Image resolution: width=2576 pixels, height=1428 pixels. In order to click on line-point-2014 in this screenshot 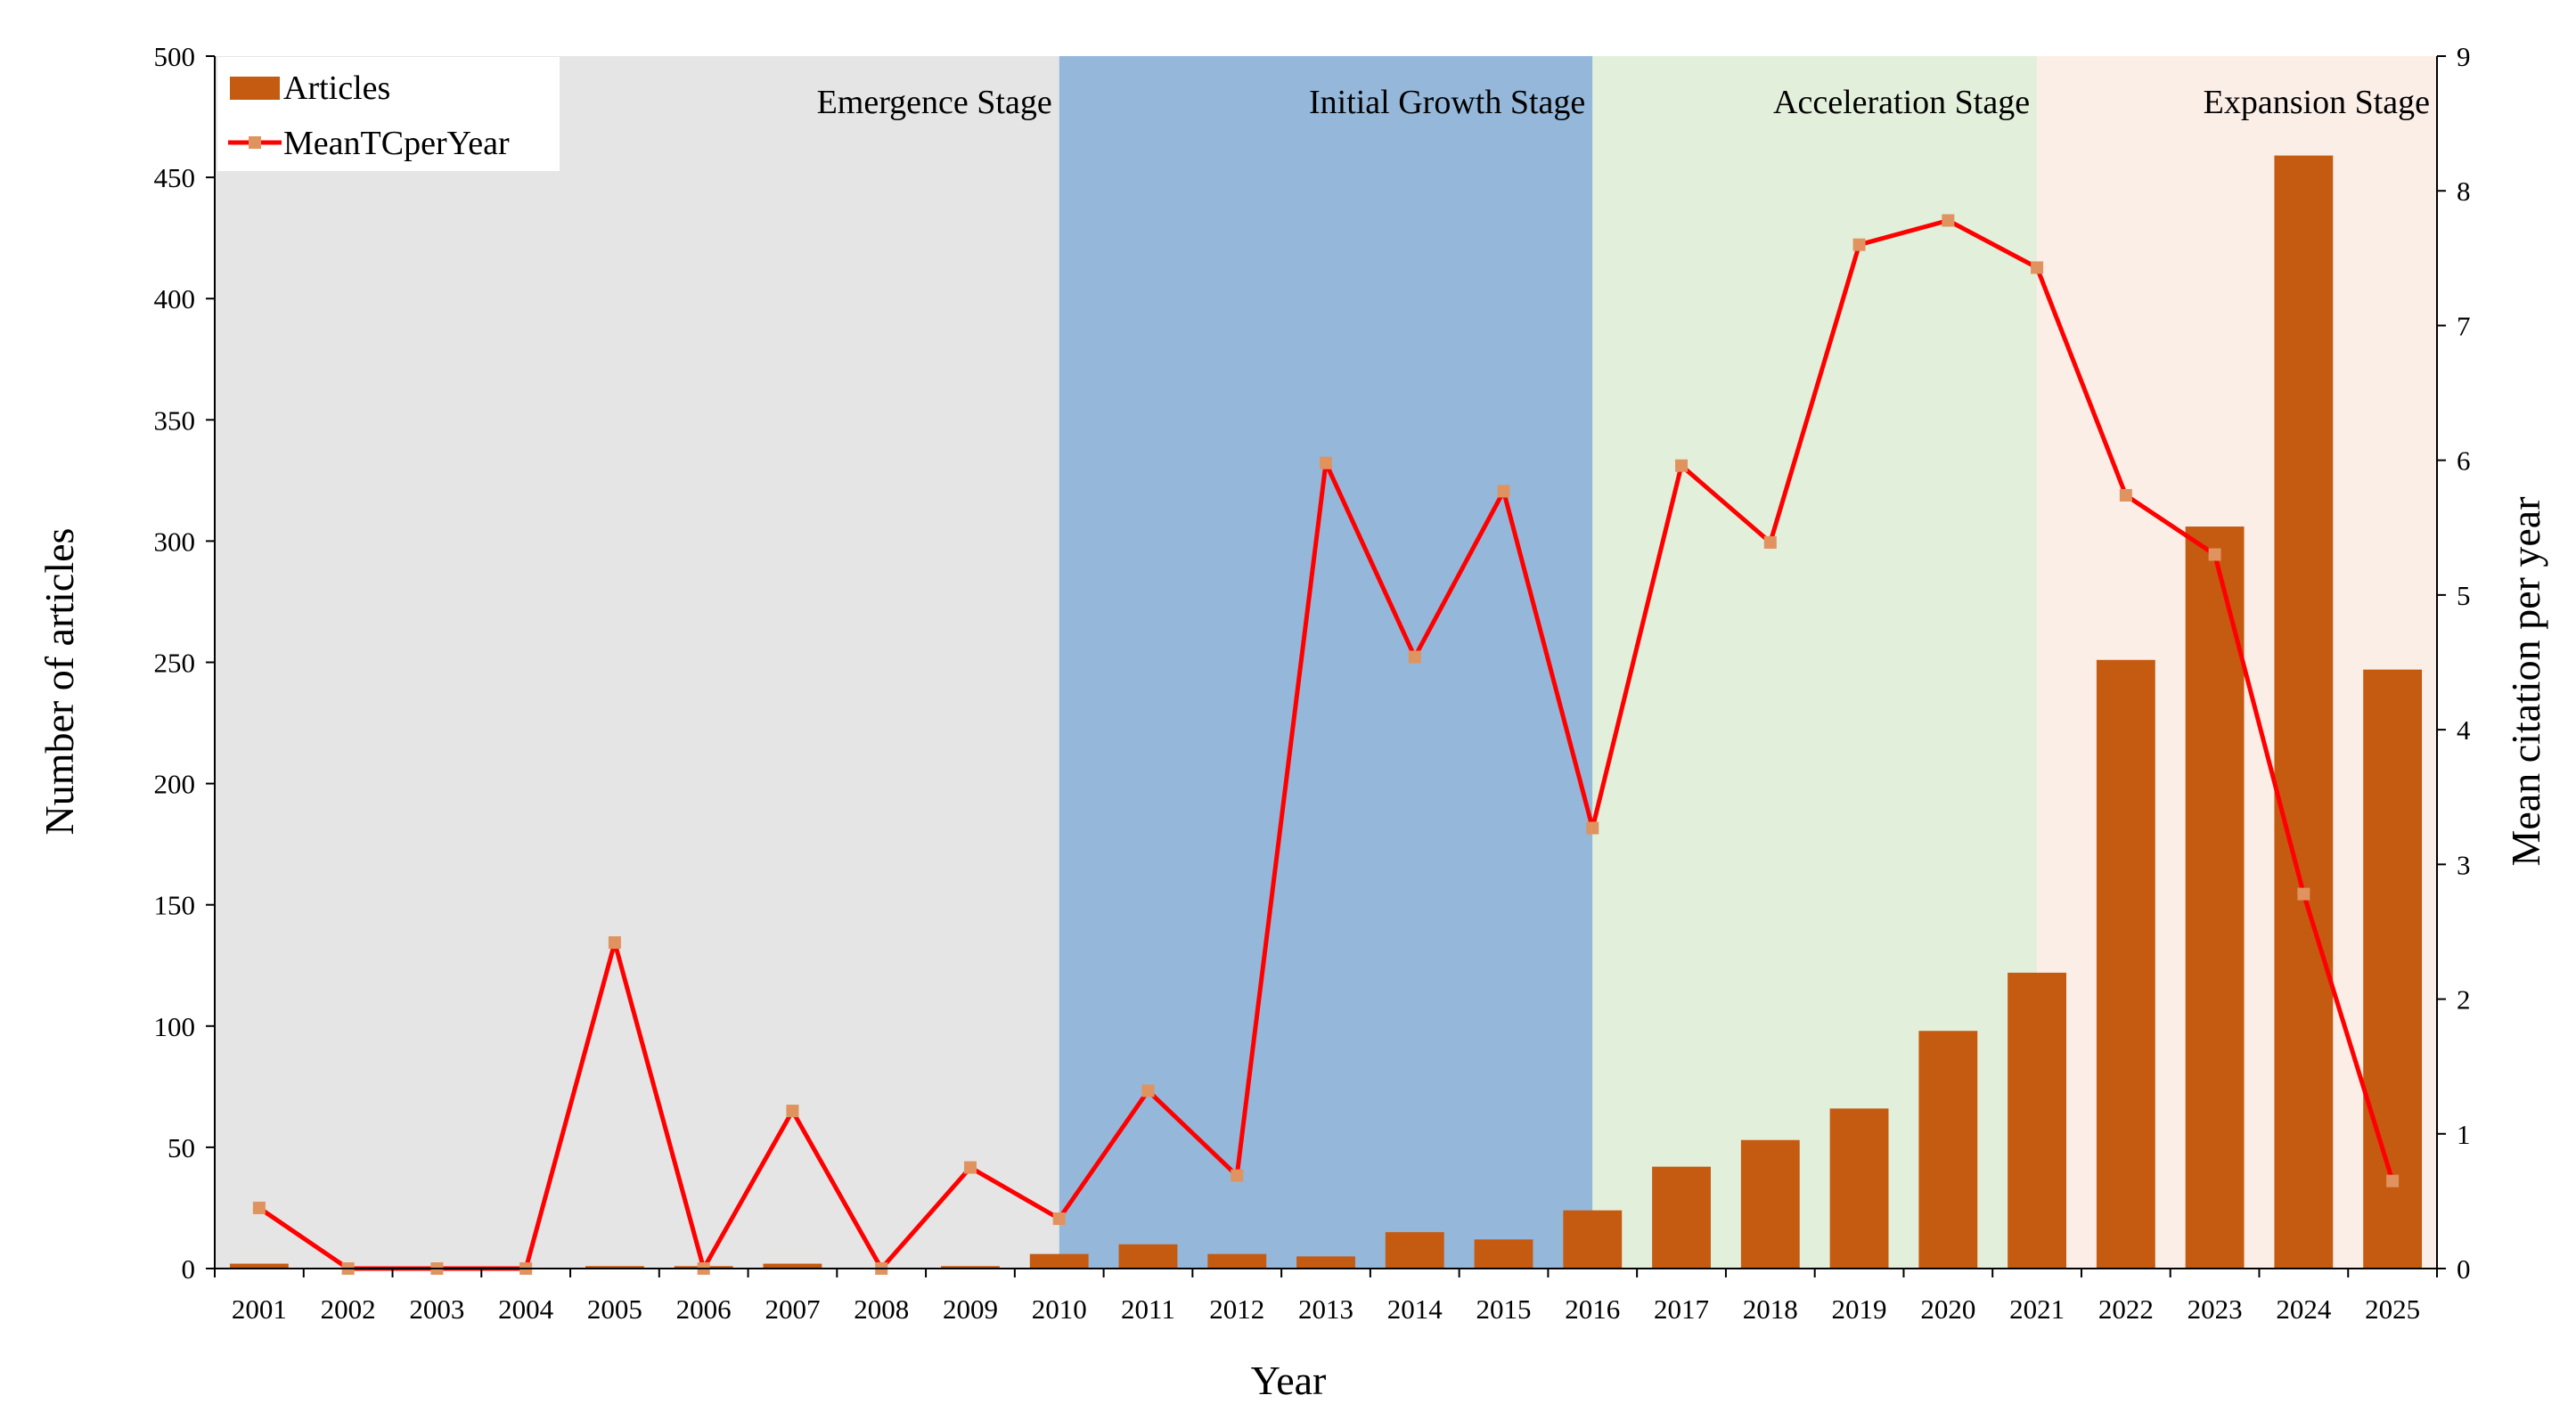, I will do `click(1414, 657)`.